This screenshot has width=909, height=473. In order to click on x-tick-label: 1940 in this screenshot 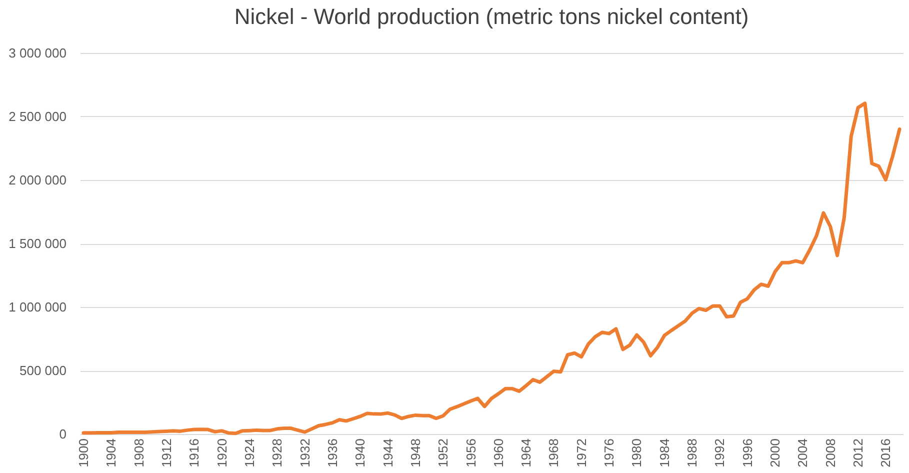, I will do `click(360, 453)`.